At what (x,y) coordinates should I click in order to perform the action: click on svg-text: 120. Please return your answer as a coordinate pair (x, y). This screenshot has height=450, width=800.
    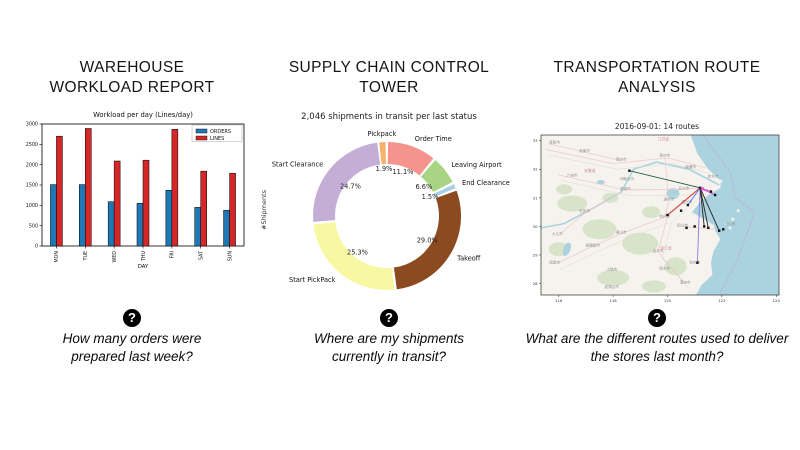
    Looking at the image, I should click on (668, 300).